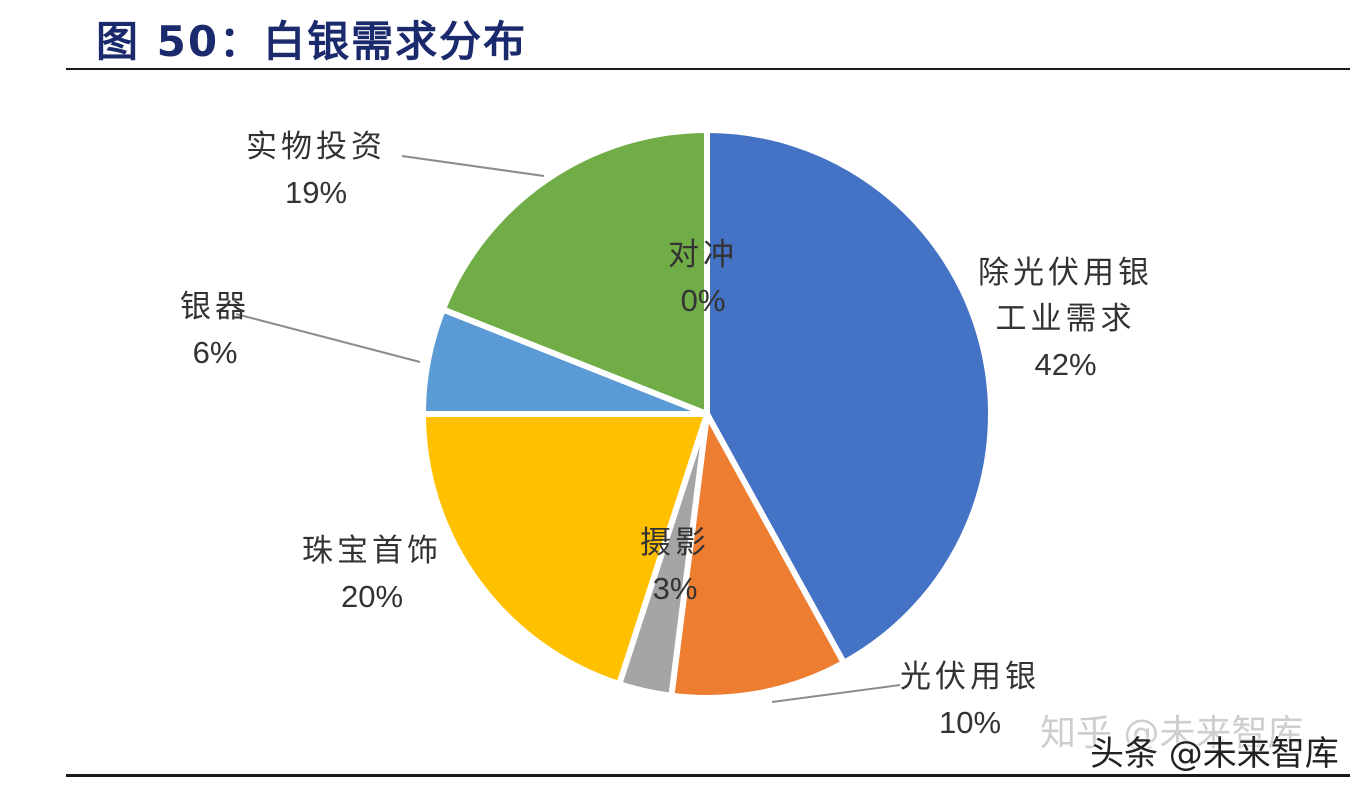 Image resolution: width=1364 pixels, height=788 pixels. Describe the element at coordinates (675, 588) in the screenshot. I see `slice-pct-photography: 3%` at that location.